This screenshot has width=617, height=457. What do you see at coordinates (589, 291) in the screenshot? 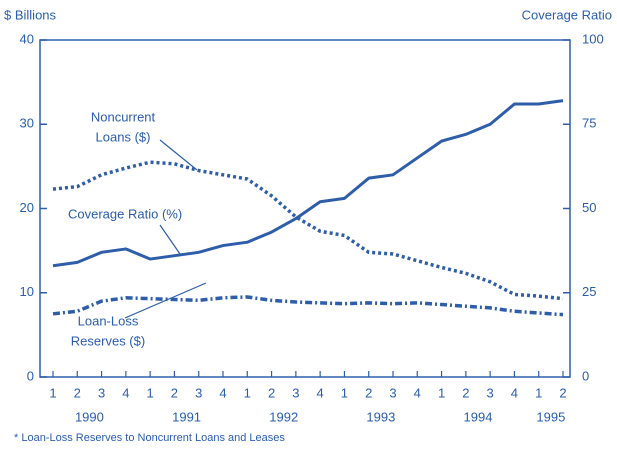
I see `y2-tick-label: 25` at bounding box center [589, 291].